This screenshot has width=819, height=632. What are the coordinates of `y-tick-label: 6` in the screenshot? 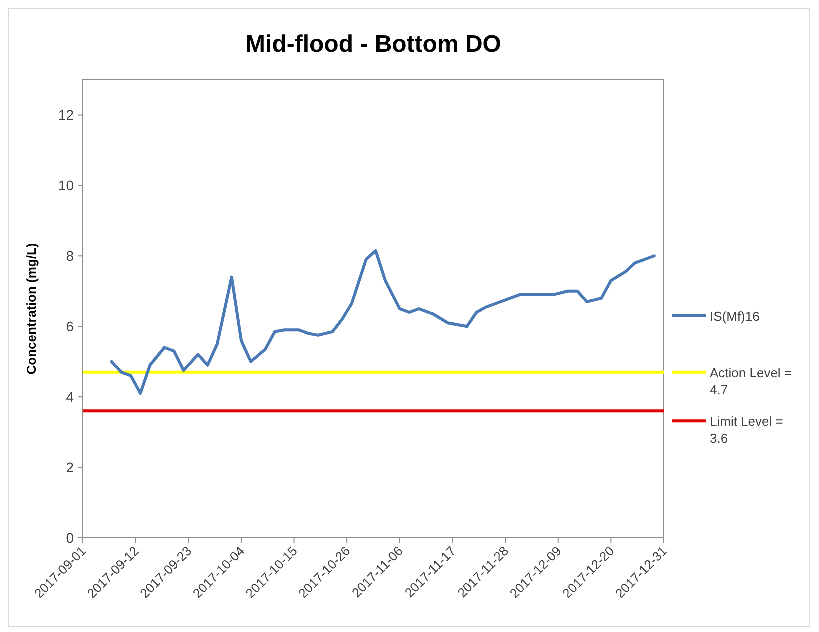 It's located at (70, 326).